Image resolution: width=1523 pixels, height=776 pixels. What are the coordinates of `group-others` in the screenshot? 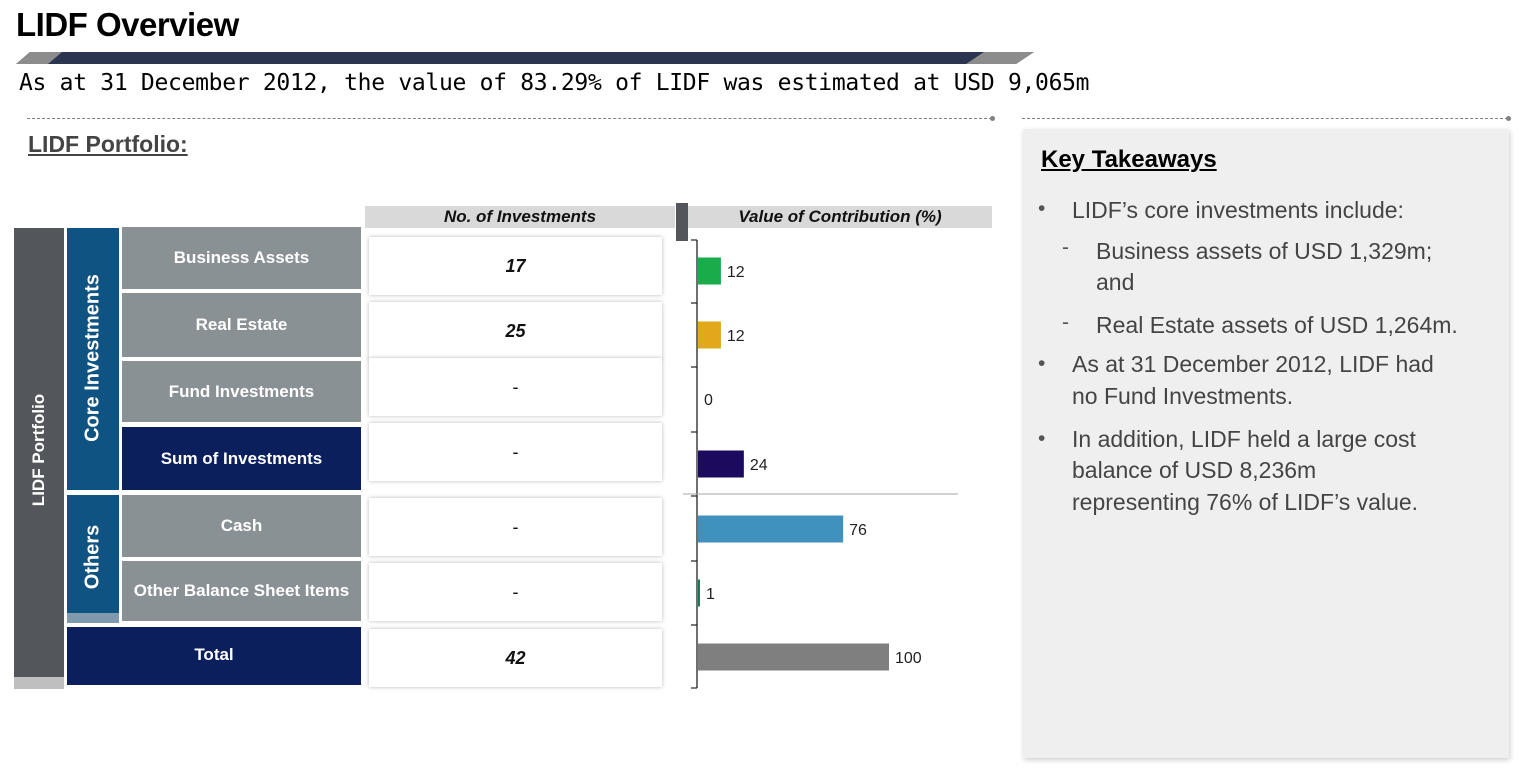 It's located at (93, 559).